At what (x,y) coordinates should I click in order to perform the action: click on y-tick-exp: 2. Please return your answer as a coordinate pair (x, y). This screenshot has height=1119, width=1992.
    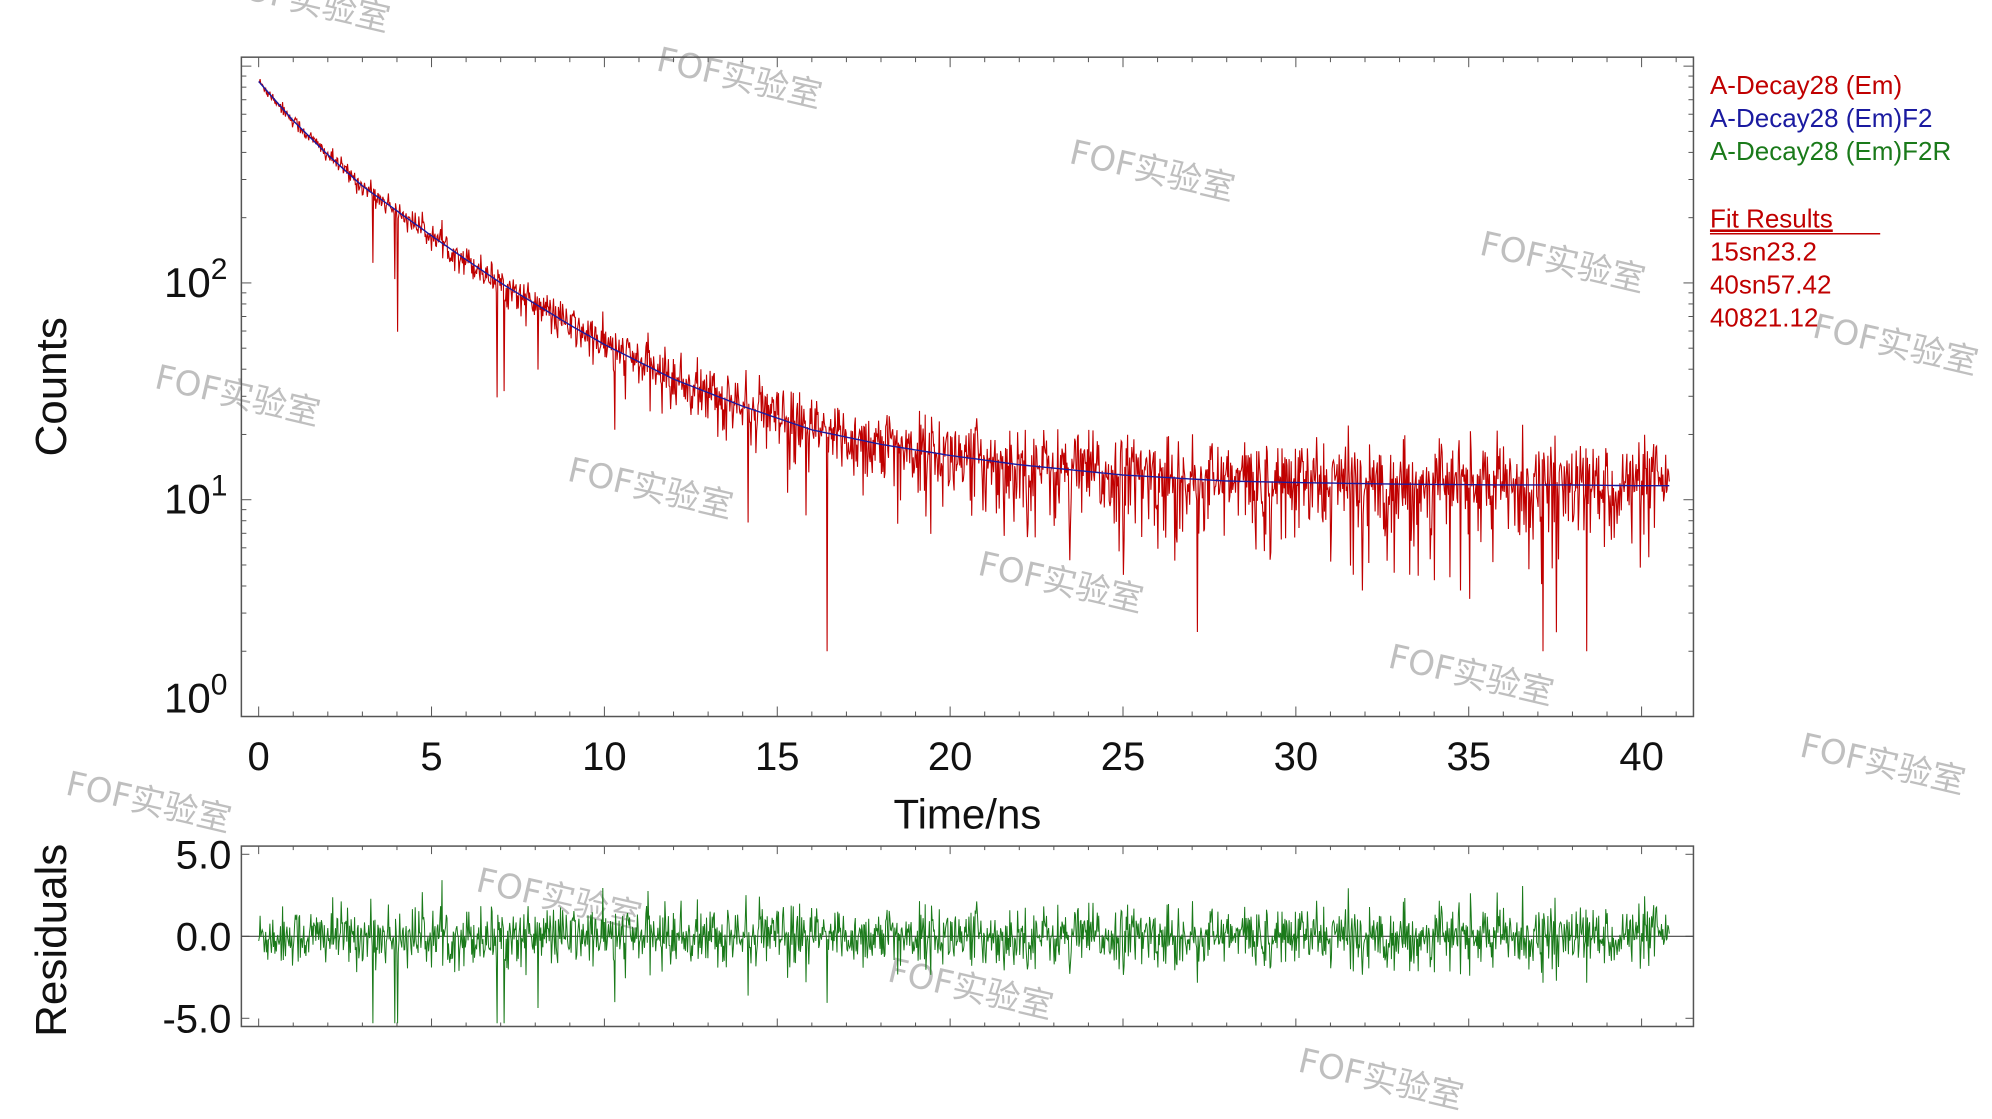
    Looking at the image, I should click on (219, 269).